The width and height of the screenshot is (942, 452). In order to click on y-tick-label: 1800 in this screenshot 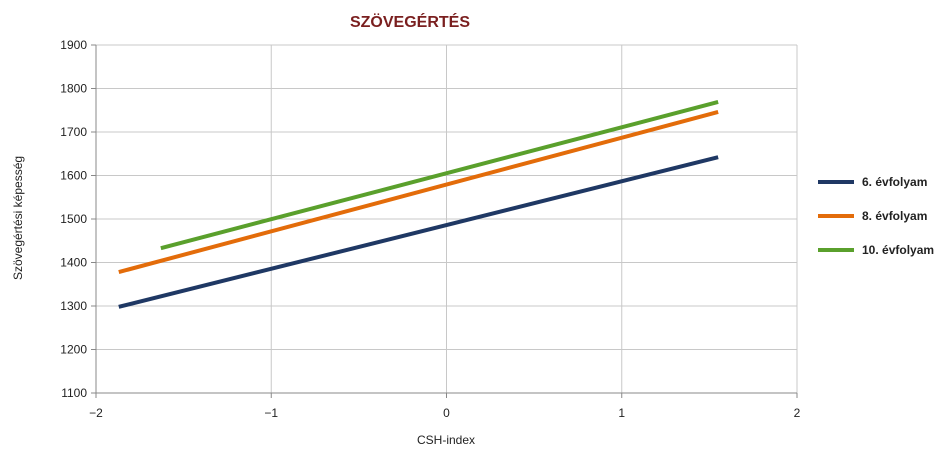, I will do `click(73, 89)`.